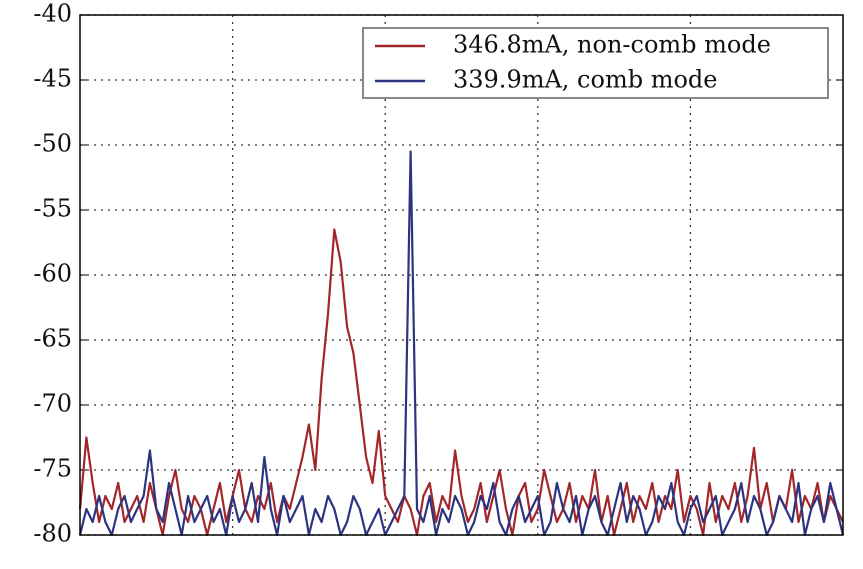  I want to click on y-tick-label: -60, so click(52, 274).